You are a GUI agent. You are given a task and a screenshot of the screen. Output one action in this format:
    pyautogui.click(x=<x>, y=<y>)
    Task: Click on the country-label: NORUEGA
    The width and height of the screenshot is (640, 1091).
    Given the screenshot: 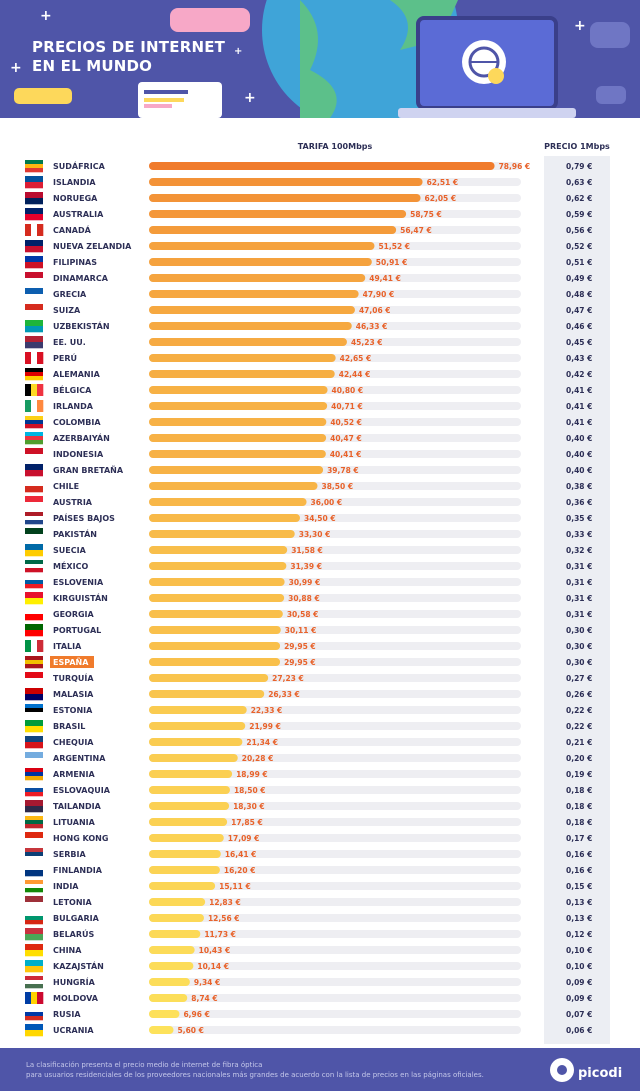 What is the action you would take?
    pyautogui.click(x=75, y=198)
    